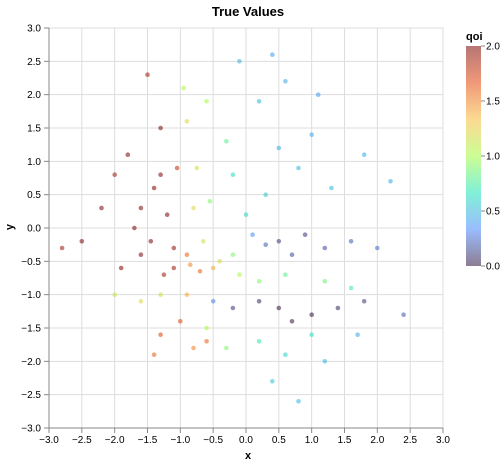 Image resolution: width=504 pixels, height=464 pixels. Describe the element at coordinates (493, 102) in the screenshot. I see `legend-tick-label: 1.5` at that location.